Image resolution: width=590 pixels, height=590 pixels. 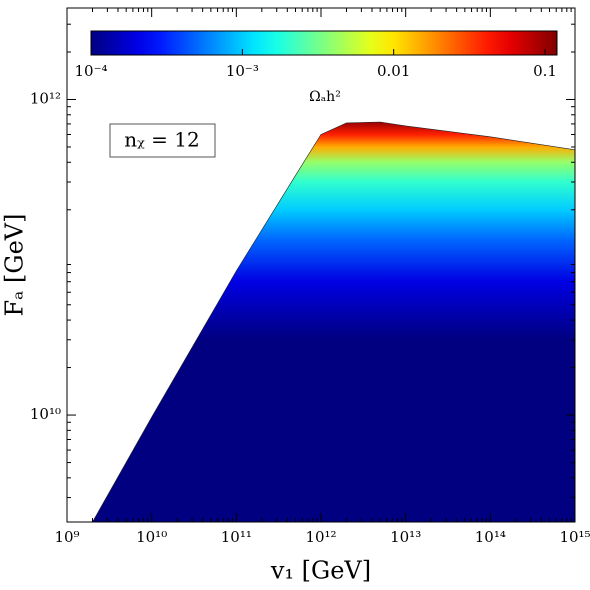 I want to click on x-tick-label: 10¹³, so click(x=405, y=537).